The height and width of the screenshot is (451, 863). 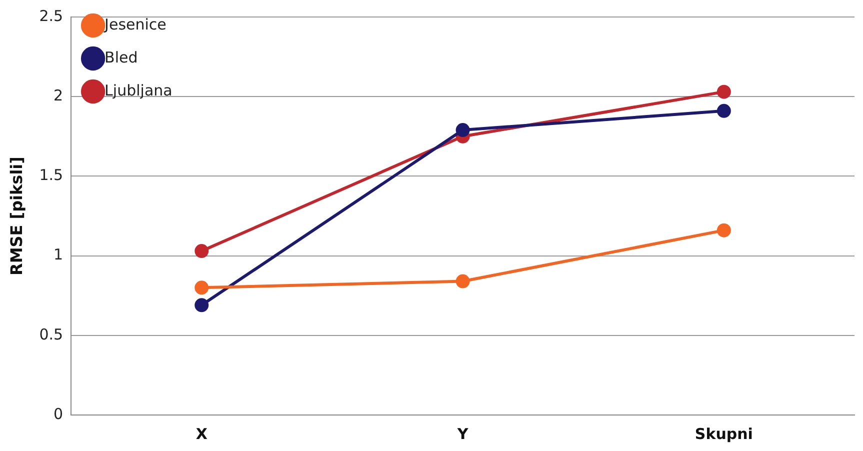 What do you see at coordinates (135, 24) in the screenshot?
I see `legend-label: Jesenice` at bounding box center [135, 24].